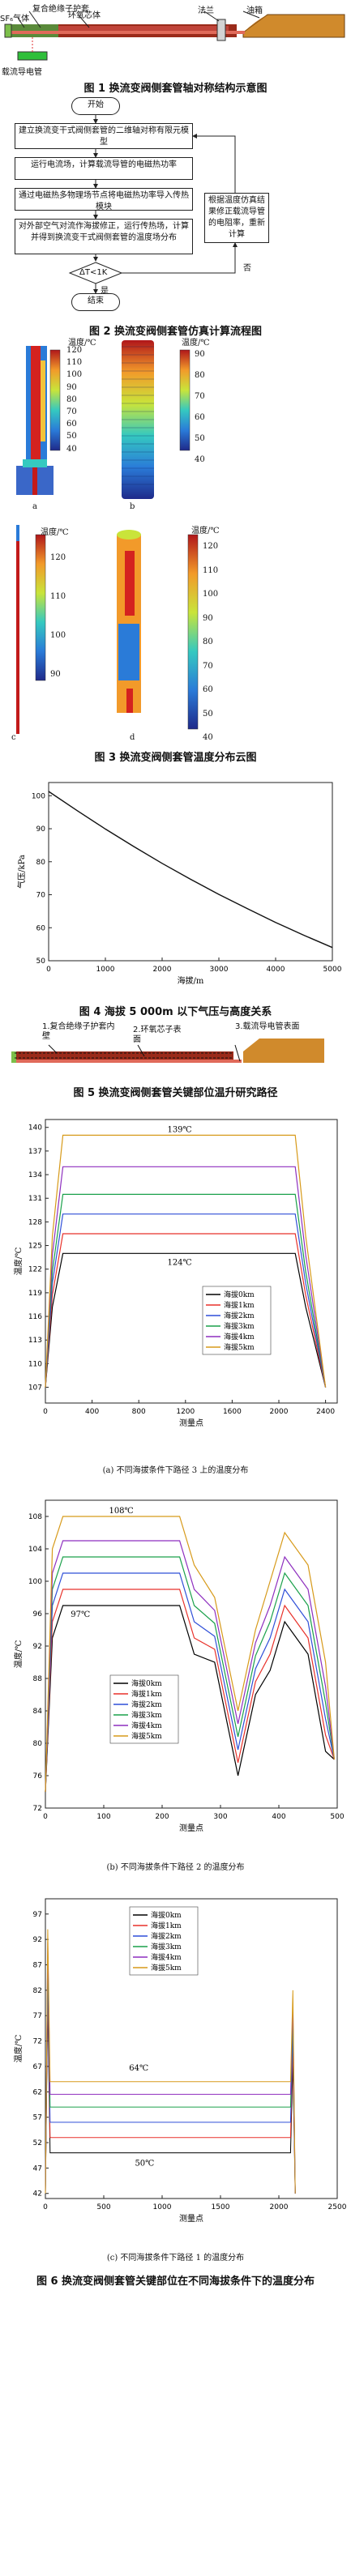  Describe the element at coordinates (21, 872) in the screenshot. I see `y-axis-label: 气压/kPa` at that location.